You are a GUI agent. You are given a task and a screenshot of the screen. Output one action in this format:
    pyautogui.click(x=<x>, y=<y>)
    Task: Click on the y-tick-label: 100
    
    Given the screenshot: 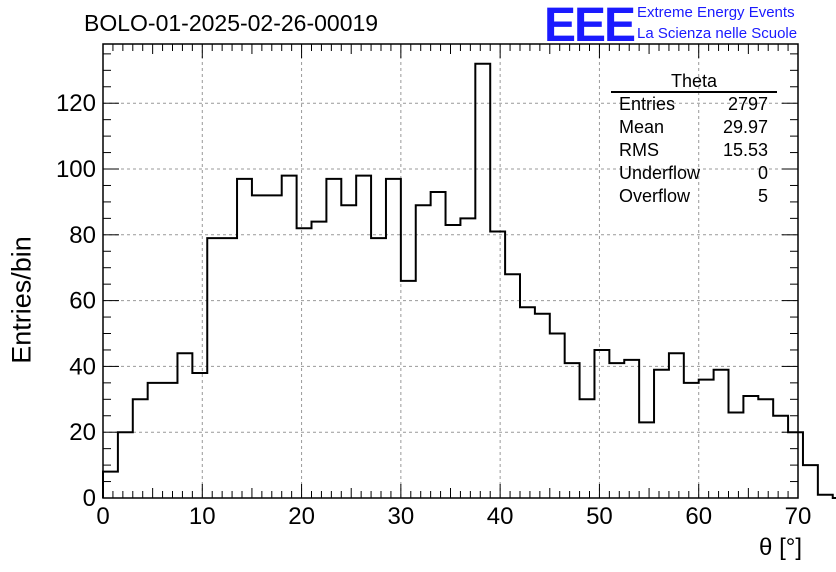 What is the action you would take?
    pyautogui.click(x=76, y=169)
    